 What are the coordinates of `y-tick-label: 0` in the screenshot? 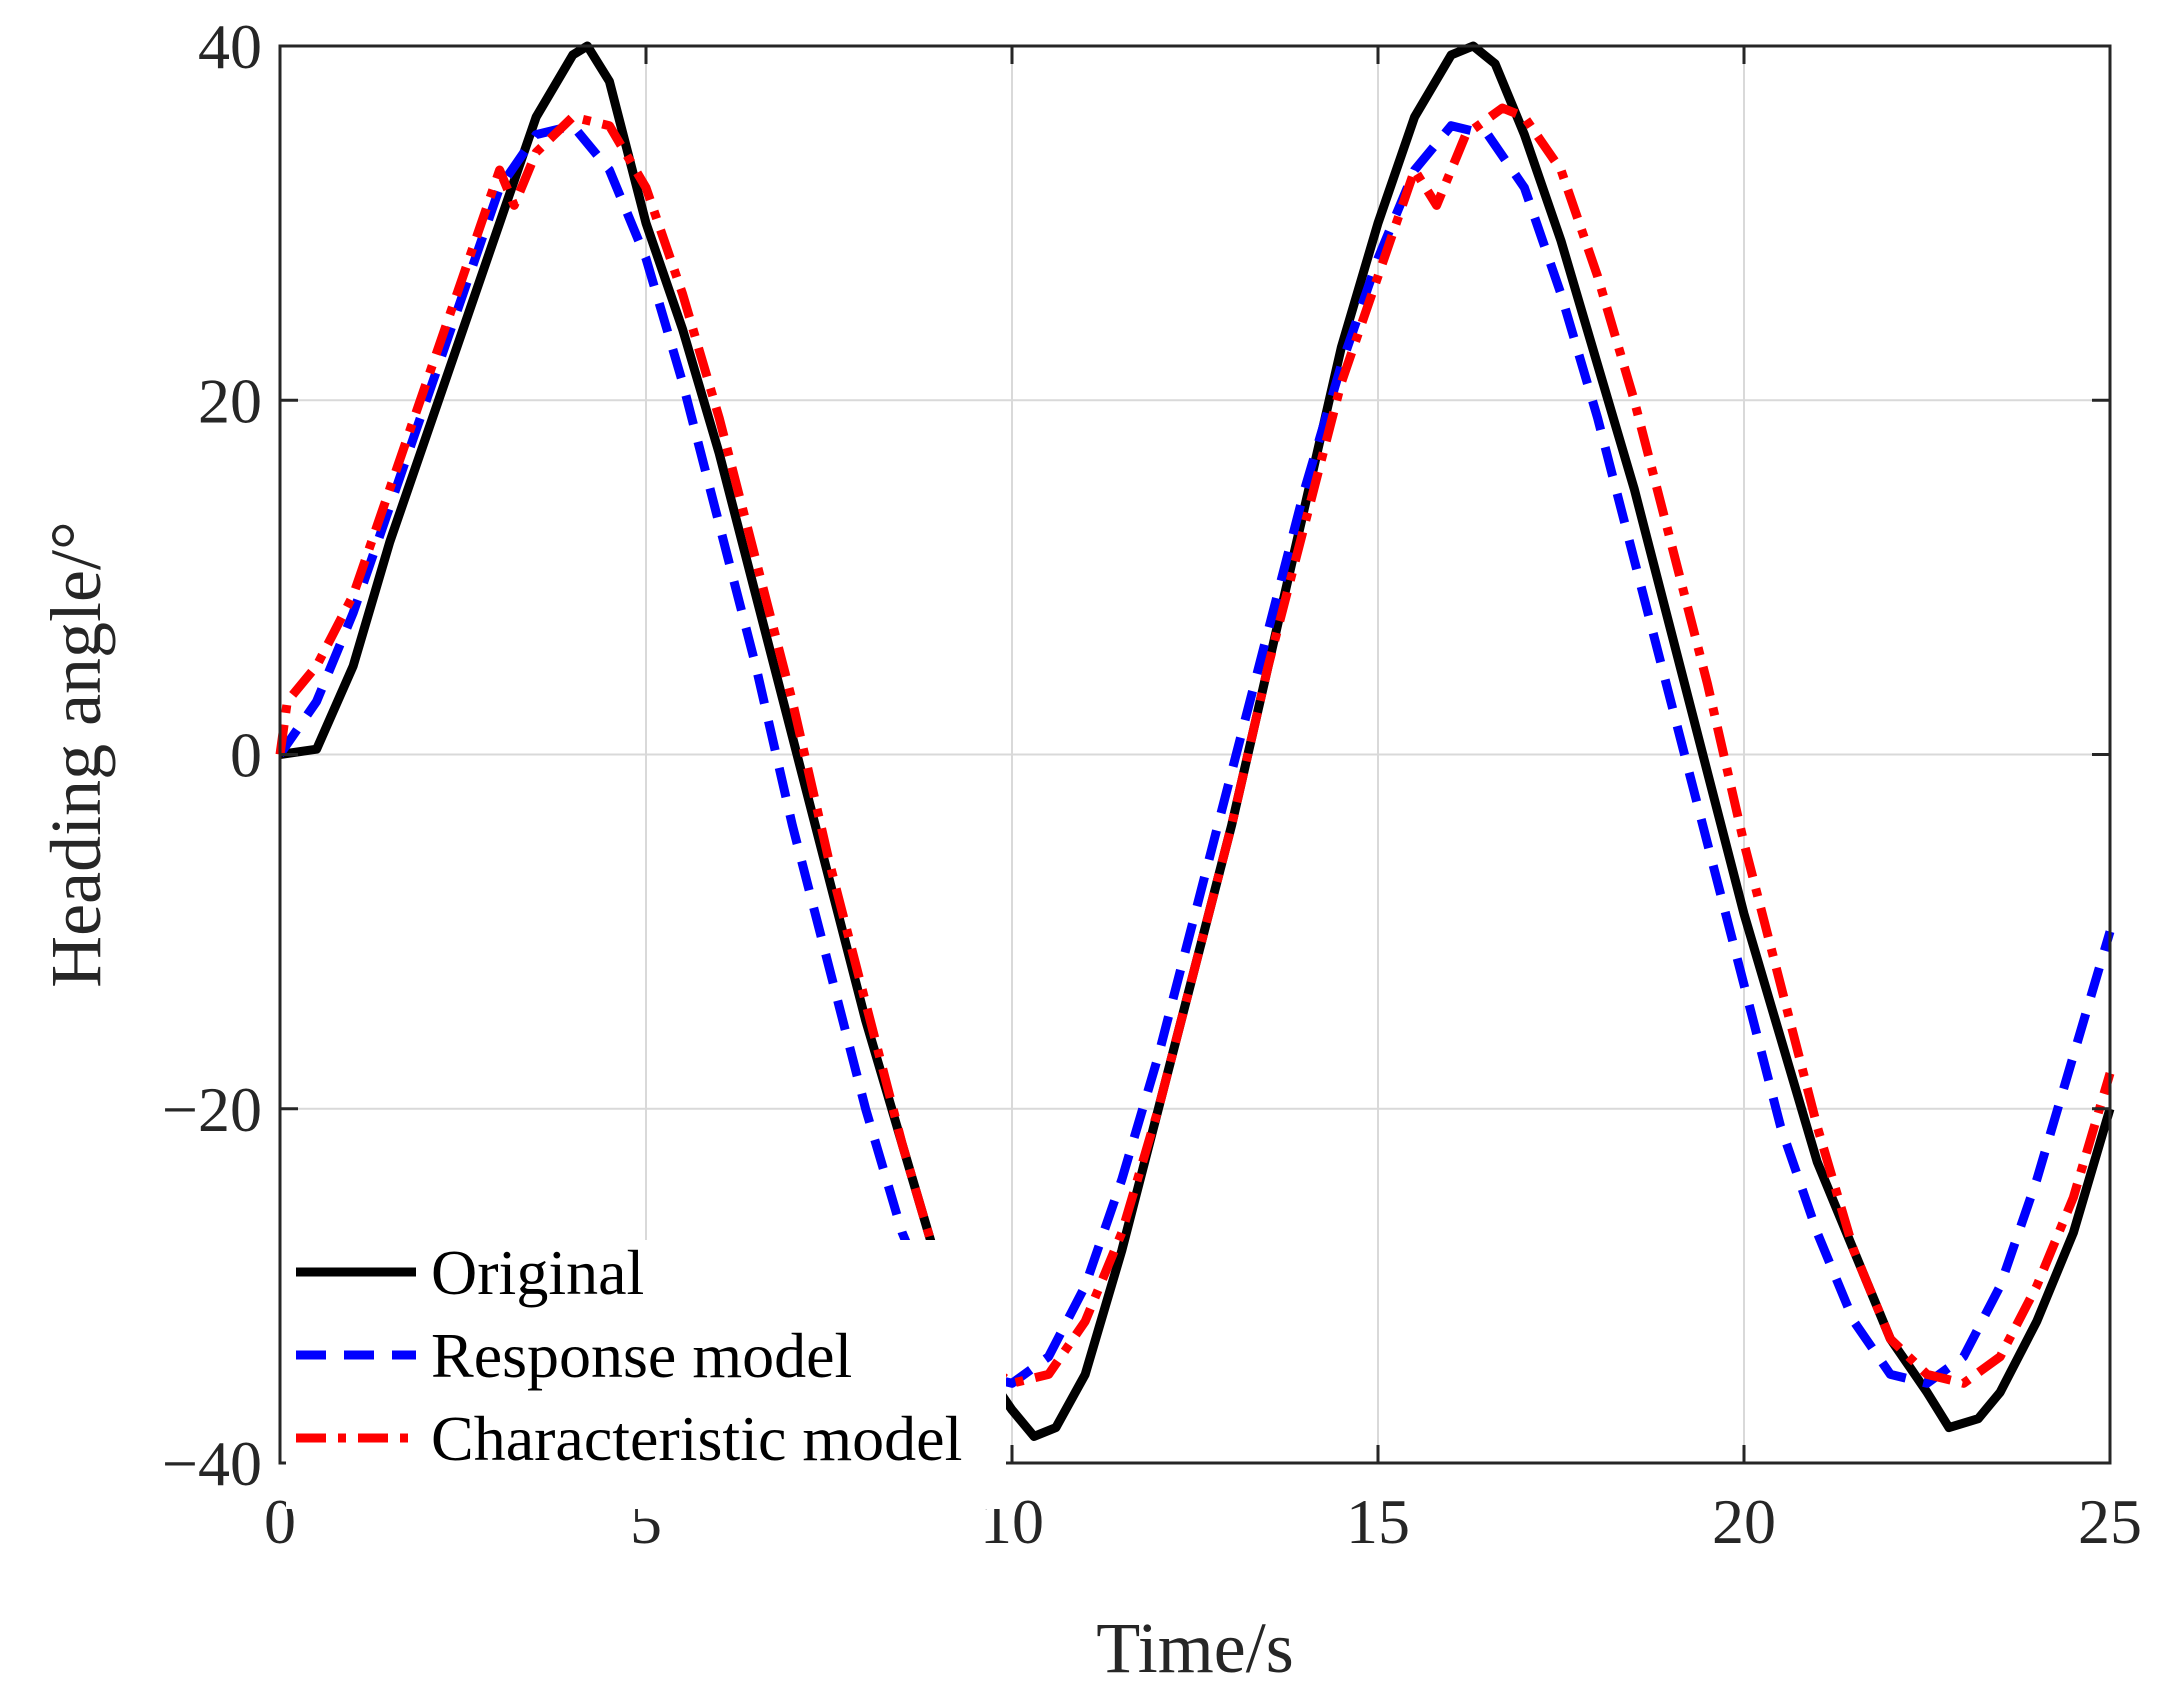 It's located at (246, 755).